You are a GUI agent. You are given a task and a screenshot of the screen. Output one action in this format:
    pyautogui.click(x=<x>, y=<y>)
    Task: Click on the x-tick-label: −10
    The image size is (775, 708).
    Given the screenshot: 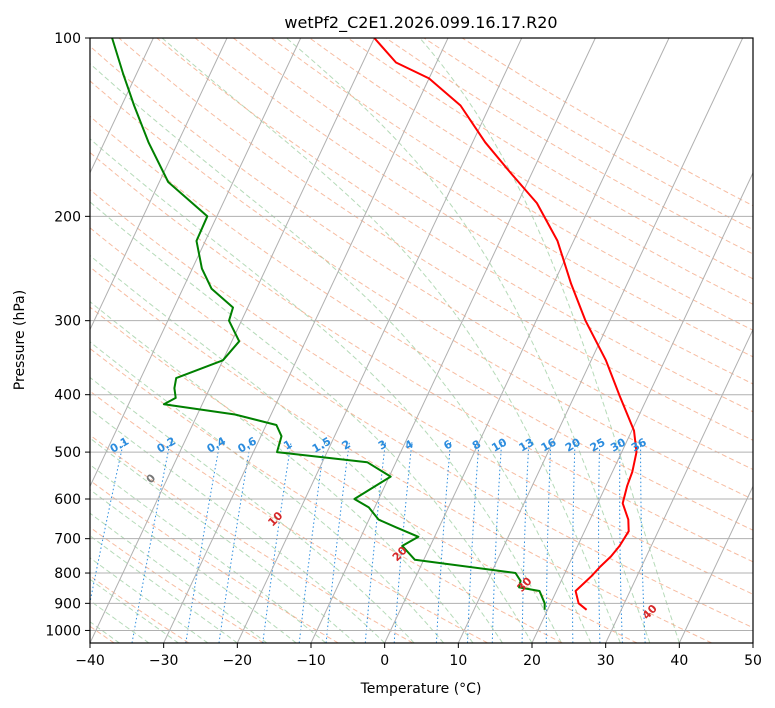 What is the action you would take?
    pyautogui.click(x=311, y=661)
    